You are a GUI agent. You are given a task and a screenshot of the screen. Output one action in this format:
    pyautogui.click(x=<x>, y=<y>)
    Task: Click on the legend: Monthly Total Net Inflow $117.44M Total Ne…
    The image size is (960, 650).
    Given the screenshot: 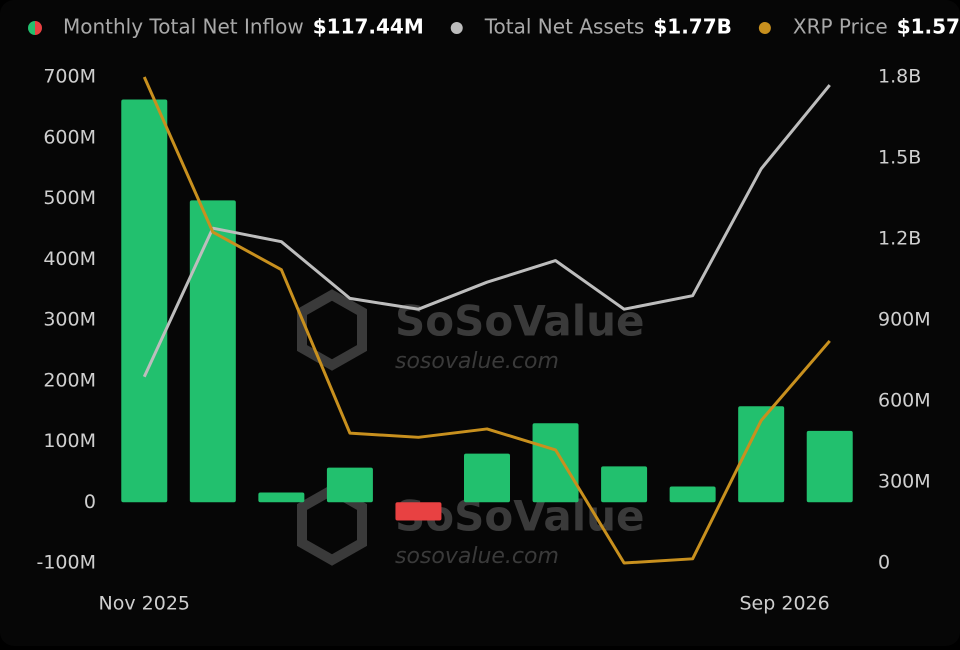 What is the action you would take?
    pyautogui.click(x=494, y=27)
    